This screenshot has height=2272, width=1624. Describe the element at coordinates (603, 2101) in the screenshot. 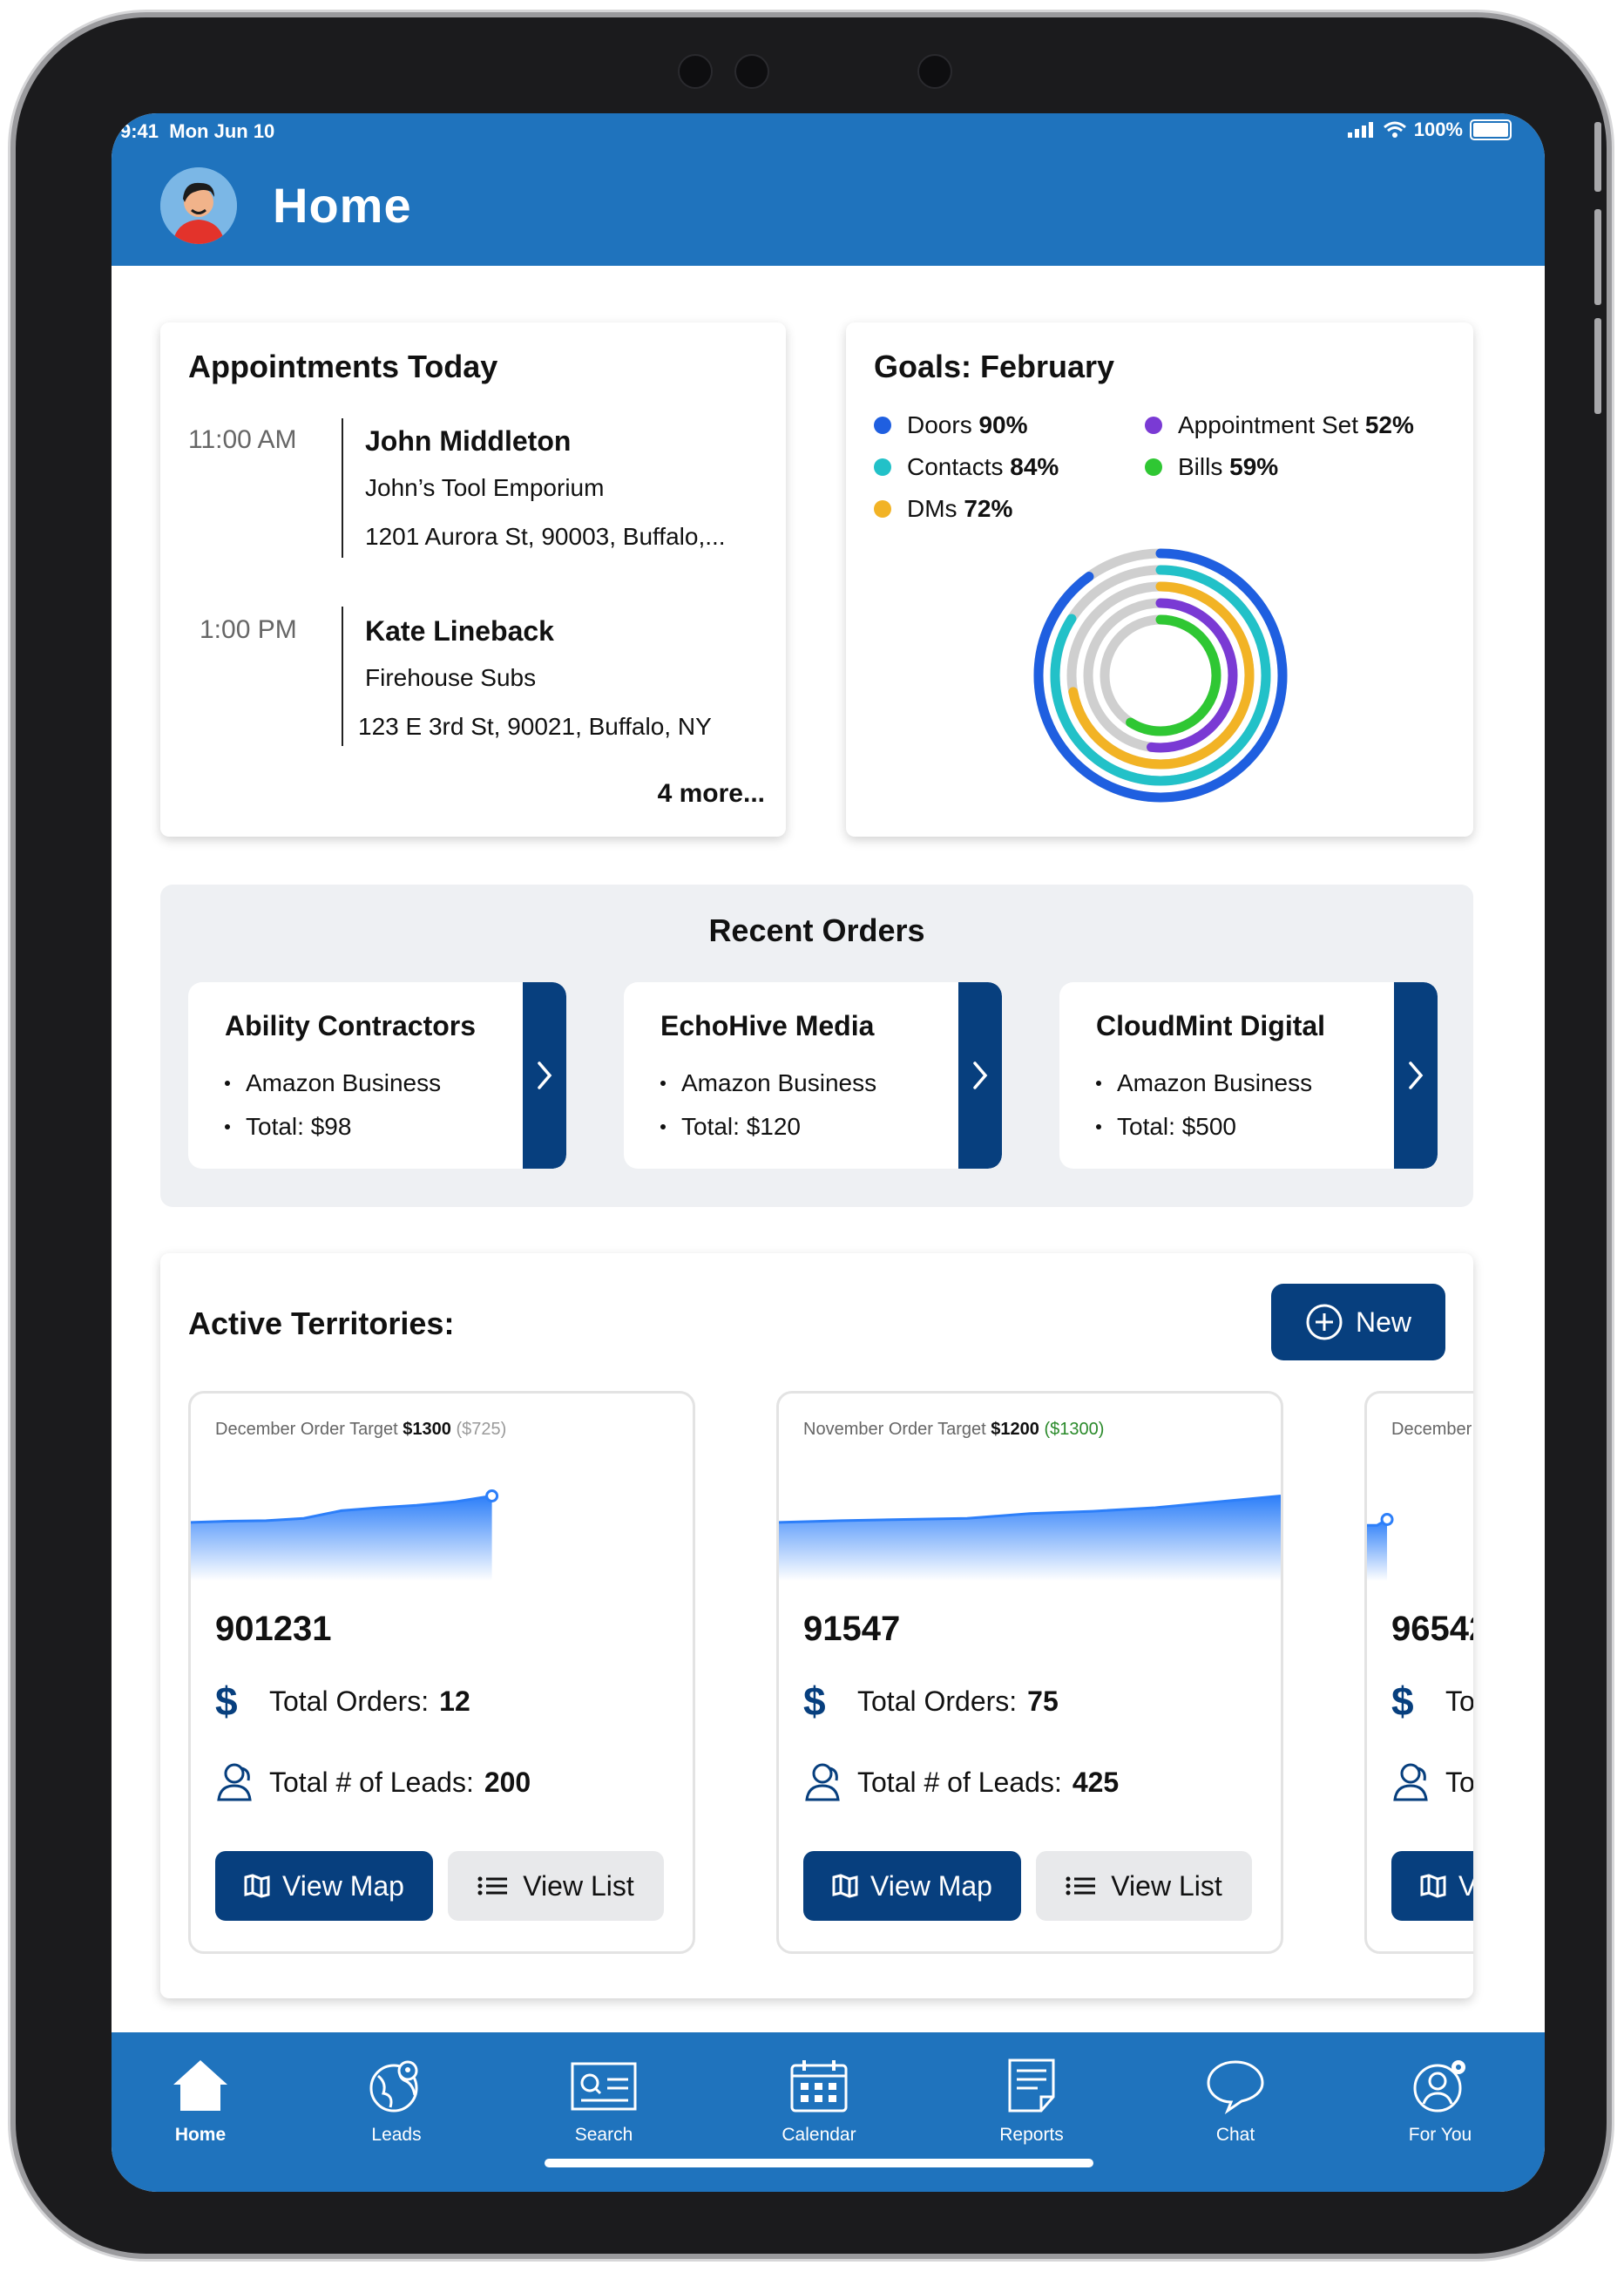

I see `tab-search: Search` at that location.